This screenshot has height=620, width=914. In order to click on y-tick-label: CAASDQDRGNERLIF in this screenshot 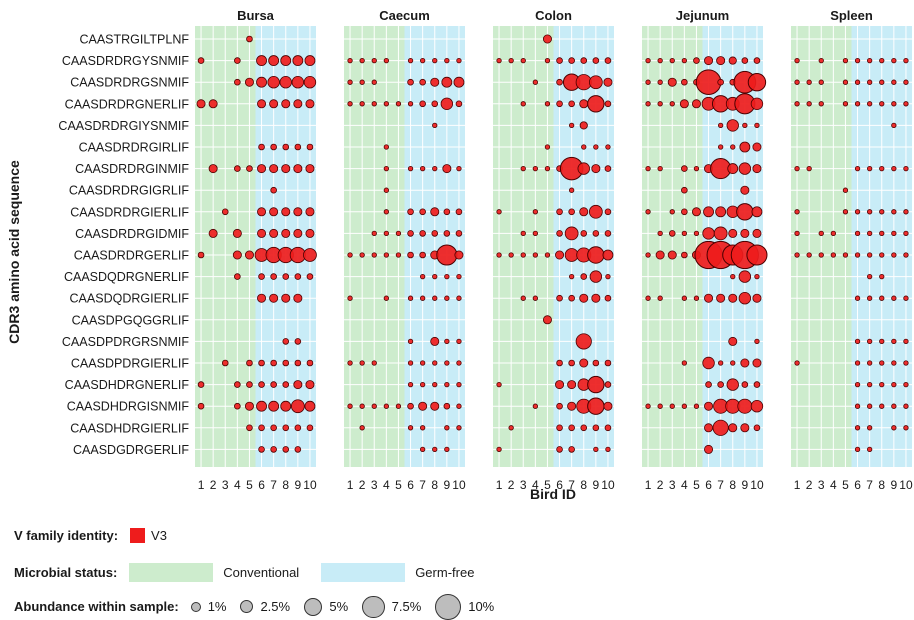, I will do `click(126, 277)`.